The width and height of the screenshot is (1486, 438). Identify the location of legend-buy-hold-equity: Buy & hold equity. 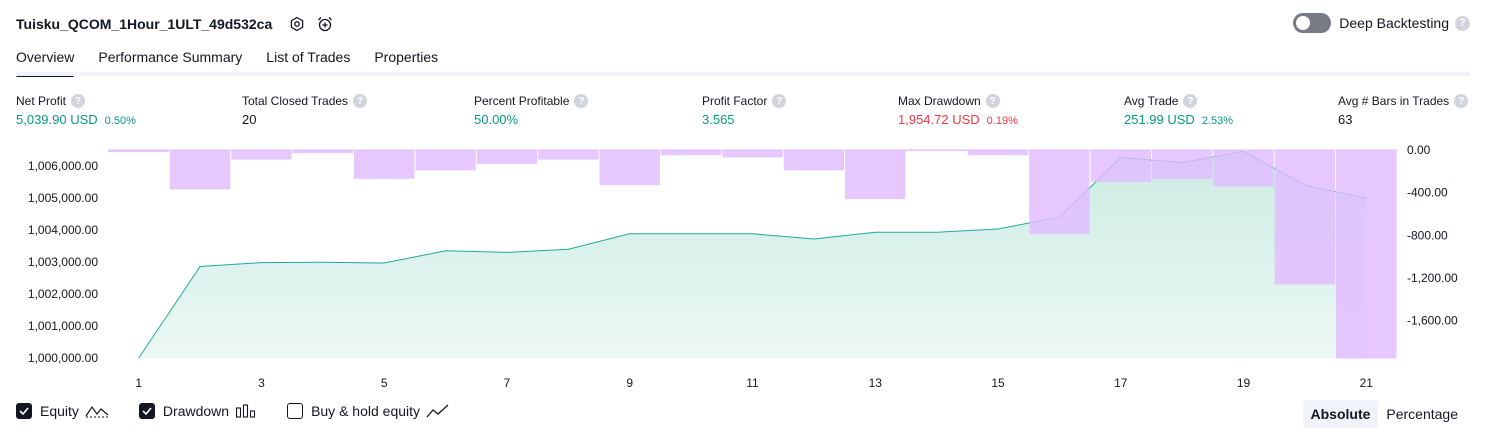
(368, 411).